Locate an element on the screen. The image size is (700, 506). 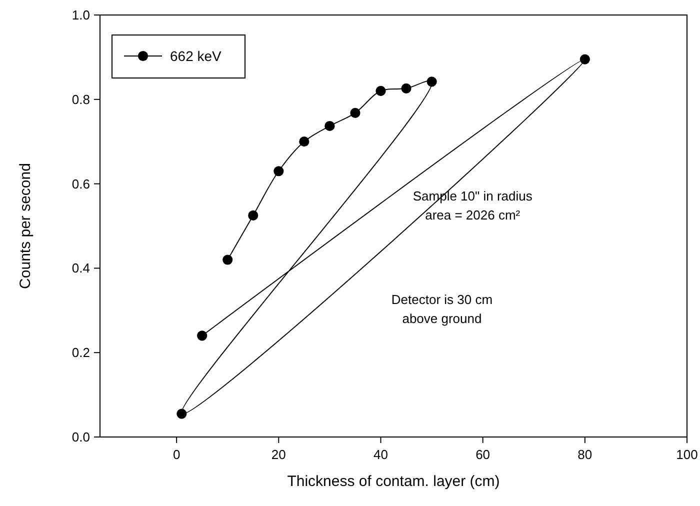
y-tick-label: 0.6 is located at coordinates (81, 184).